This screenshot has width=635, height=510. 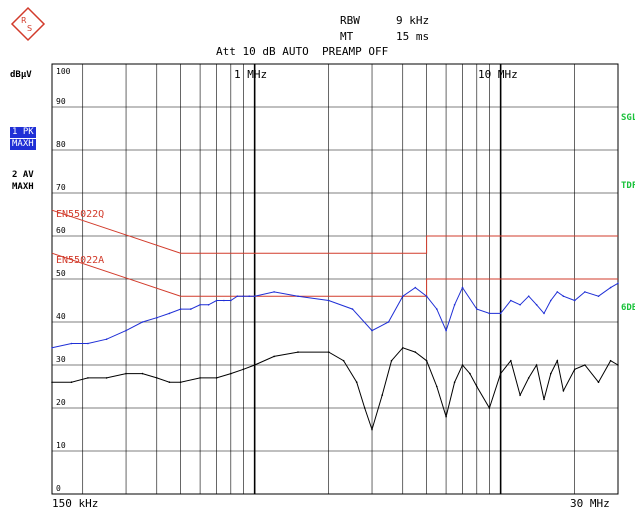 I want to click on freq-label-1mhz: 1 MHz, so click(x=251, y=74).